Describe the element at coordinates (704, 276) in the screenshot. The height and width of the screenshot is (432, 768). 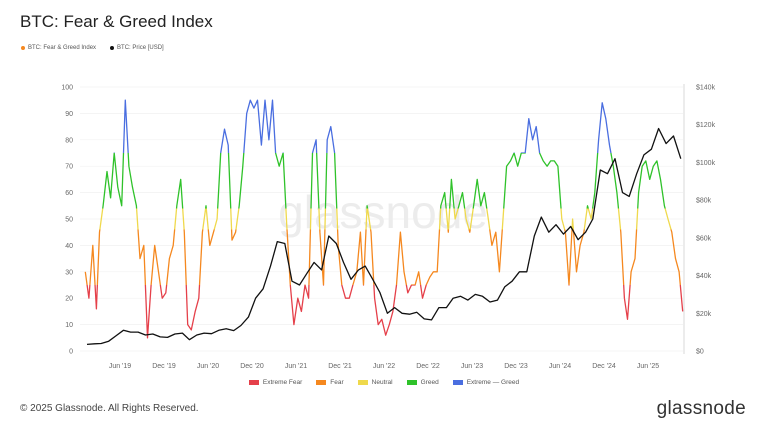
I see `y-right-tick-label: $40k` at that location.